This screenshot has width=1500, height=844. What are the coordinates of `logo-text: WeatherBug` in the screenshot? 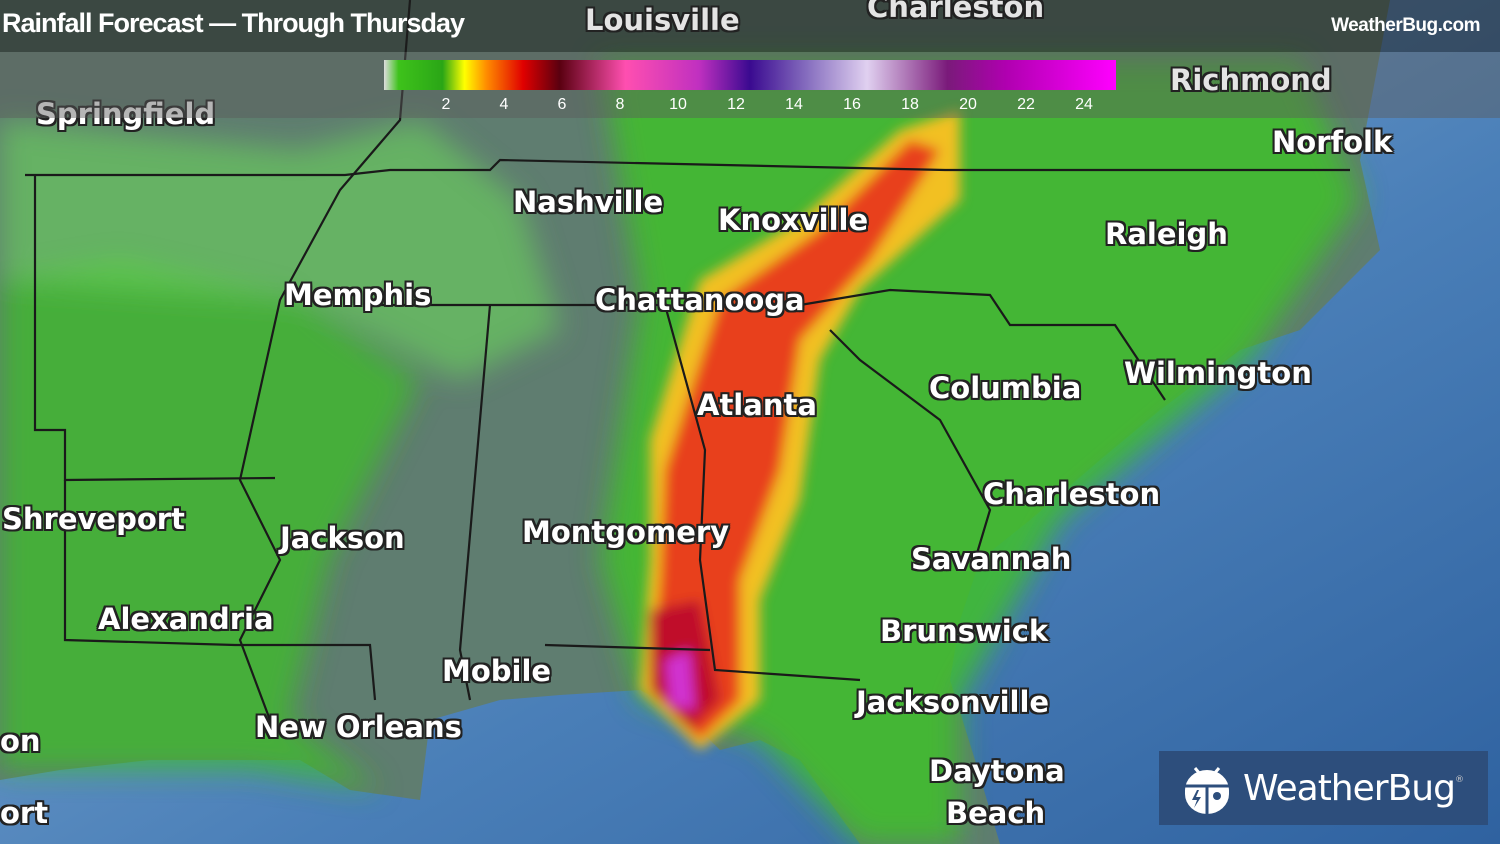 It's located at (1349, 788).